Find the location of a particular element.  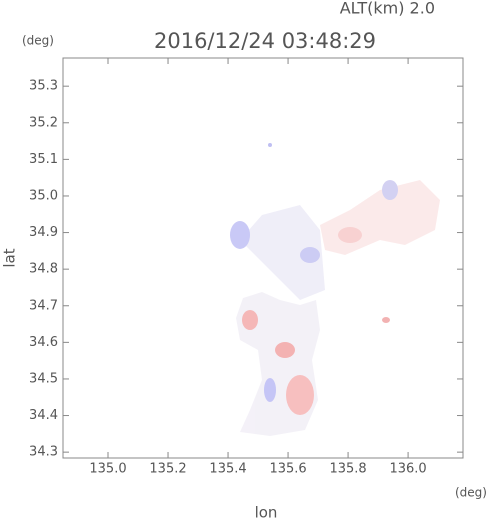

x-tick-label: 135.8 is located at coordinates (347, 469).